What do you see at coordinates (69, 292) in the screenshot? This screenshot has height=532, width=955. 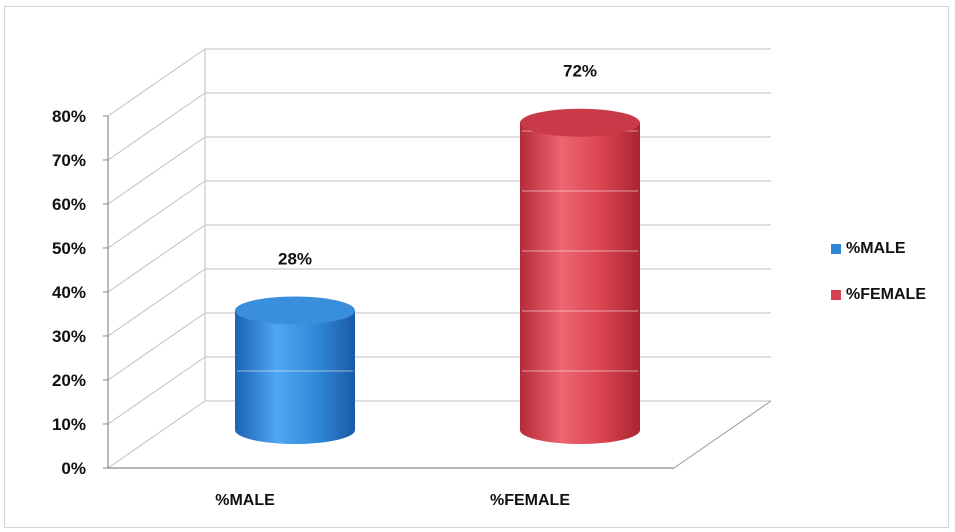 I see `y-tick-label-4: 40%` at bounding box center [69, 292].